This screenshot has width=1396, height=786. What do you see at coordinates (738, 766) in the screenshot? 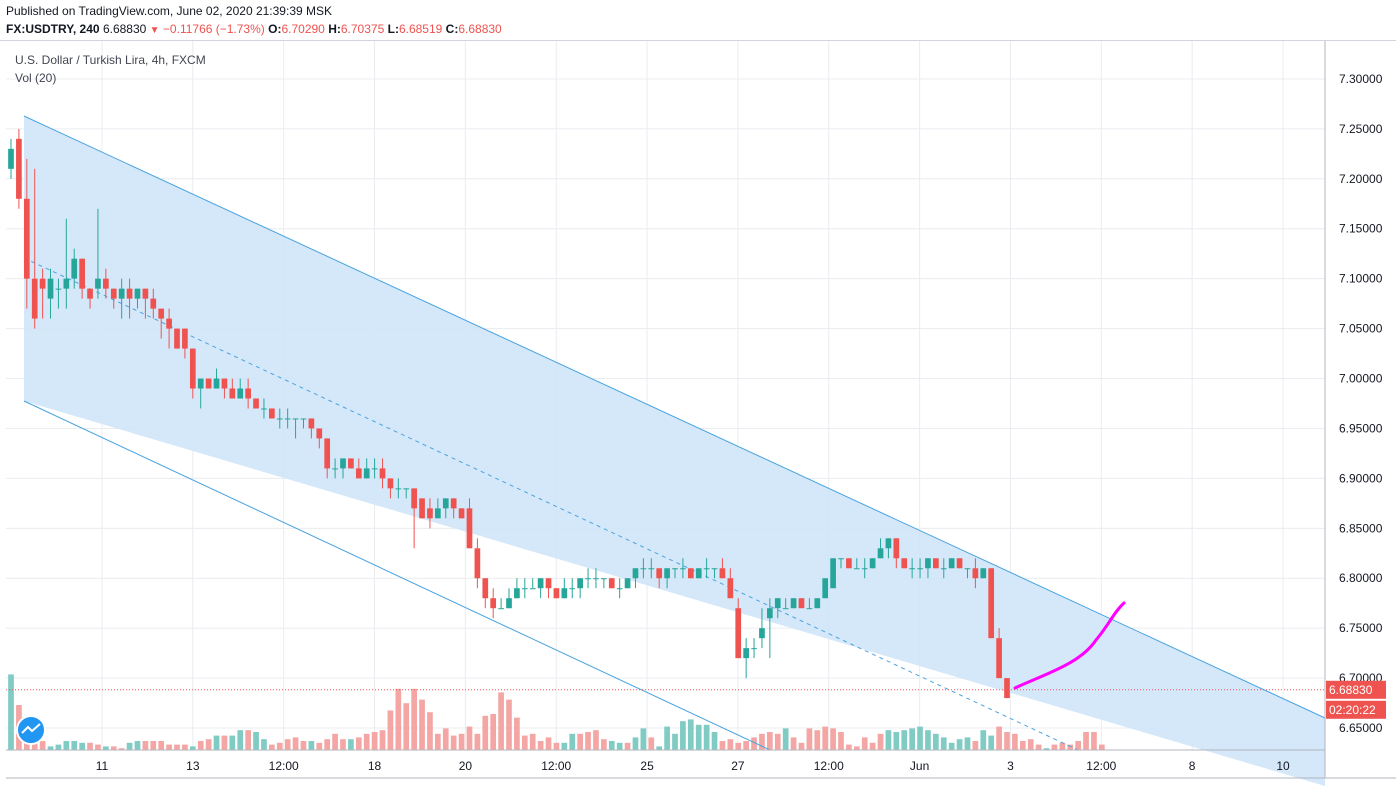
I see `time-tick-label: 27` at bounding box center [738, 766].